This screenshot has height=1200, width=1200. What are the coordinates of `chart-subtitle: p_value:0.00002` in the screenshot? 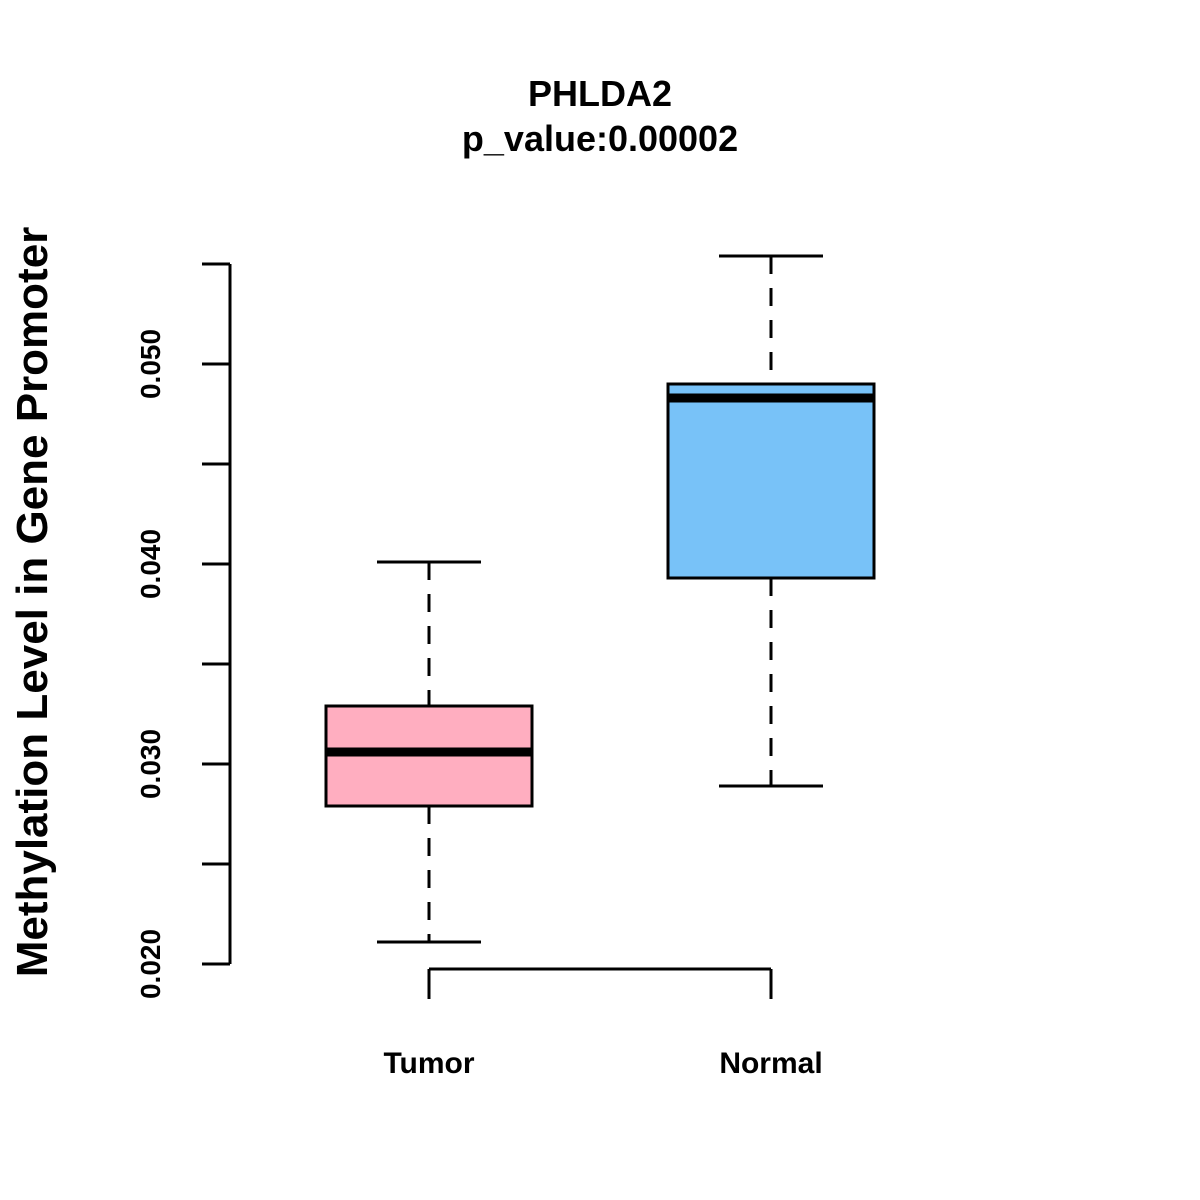 It's located at (600, 138).